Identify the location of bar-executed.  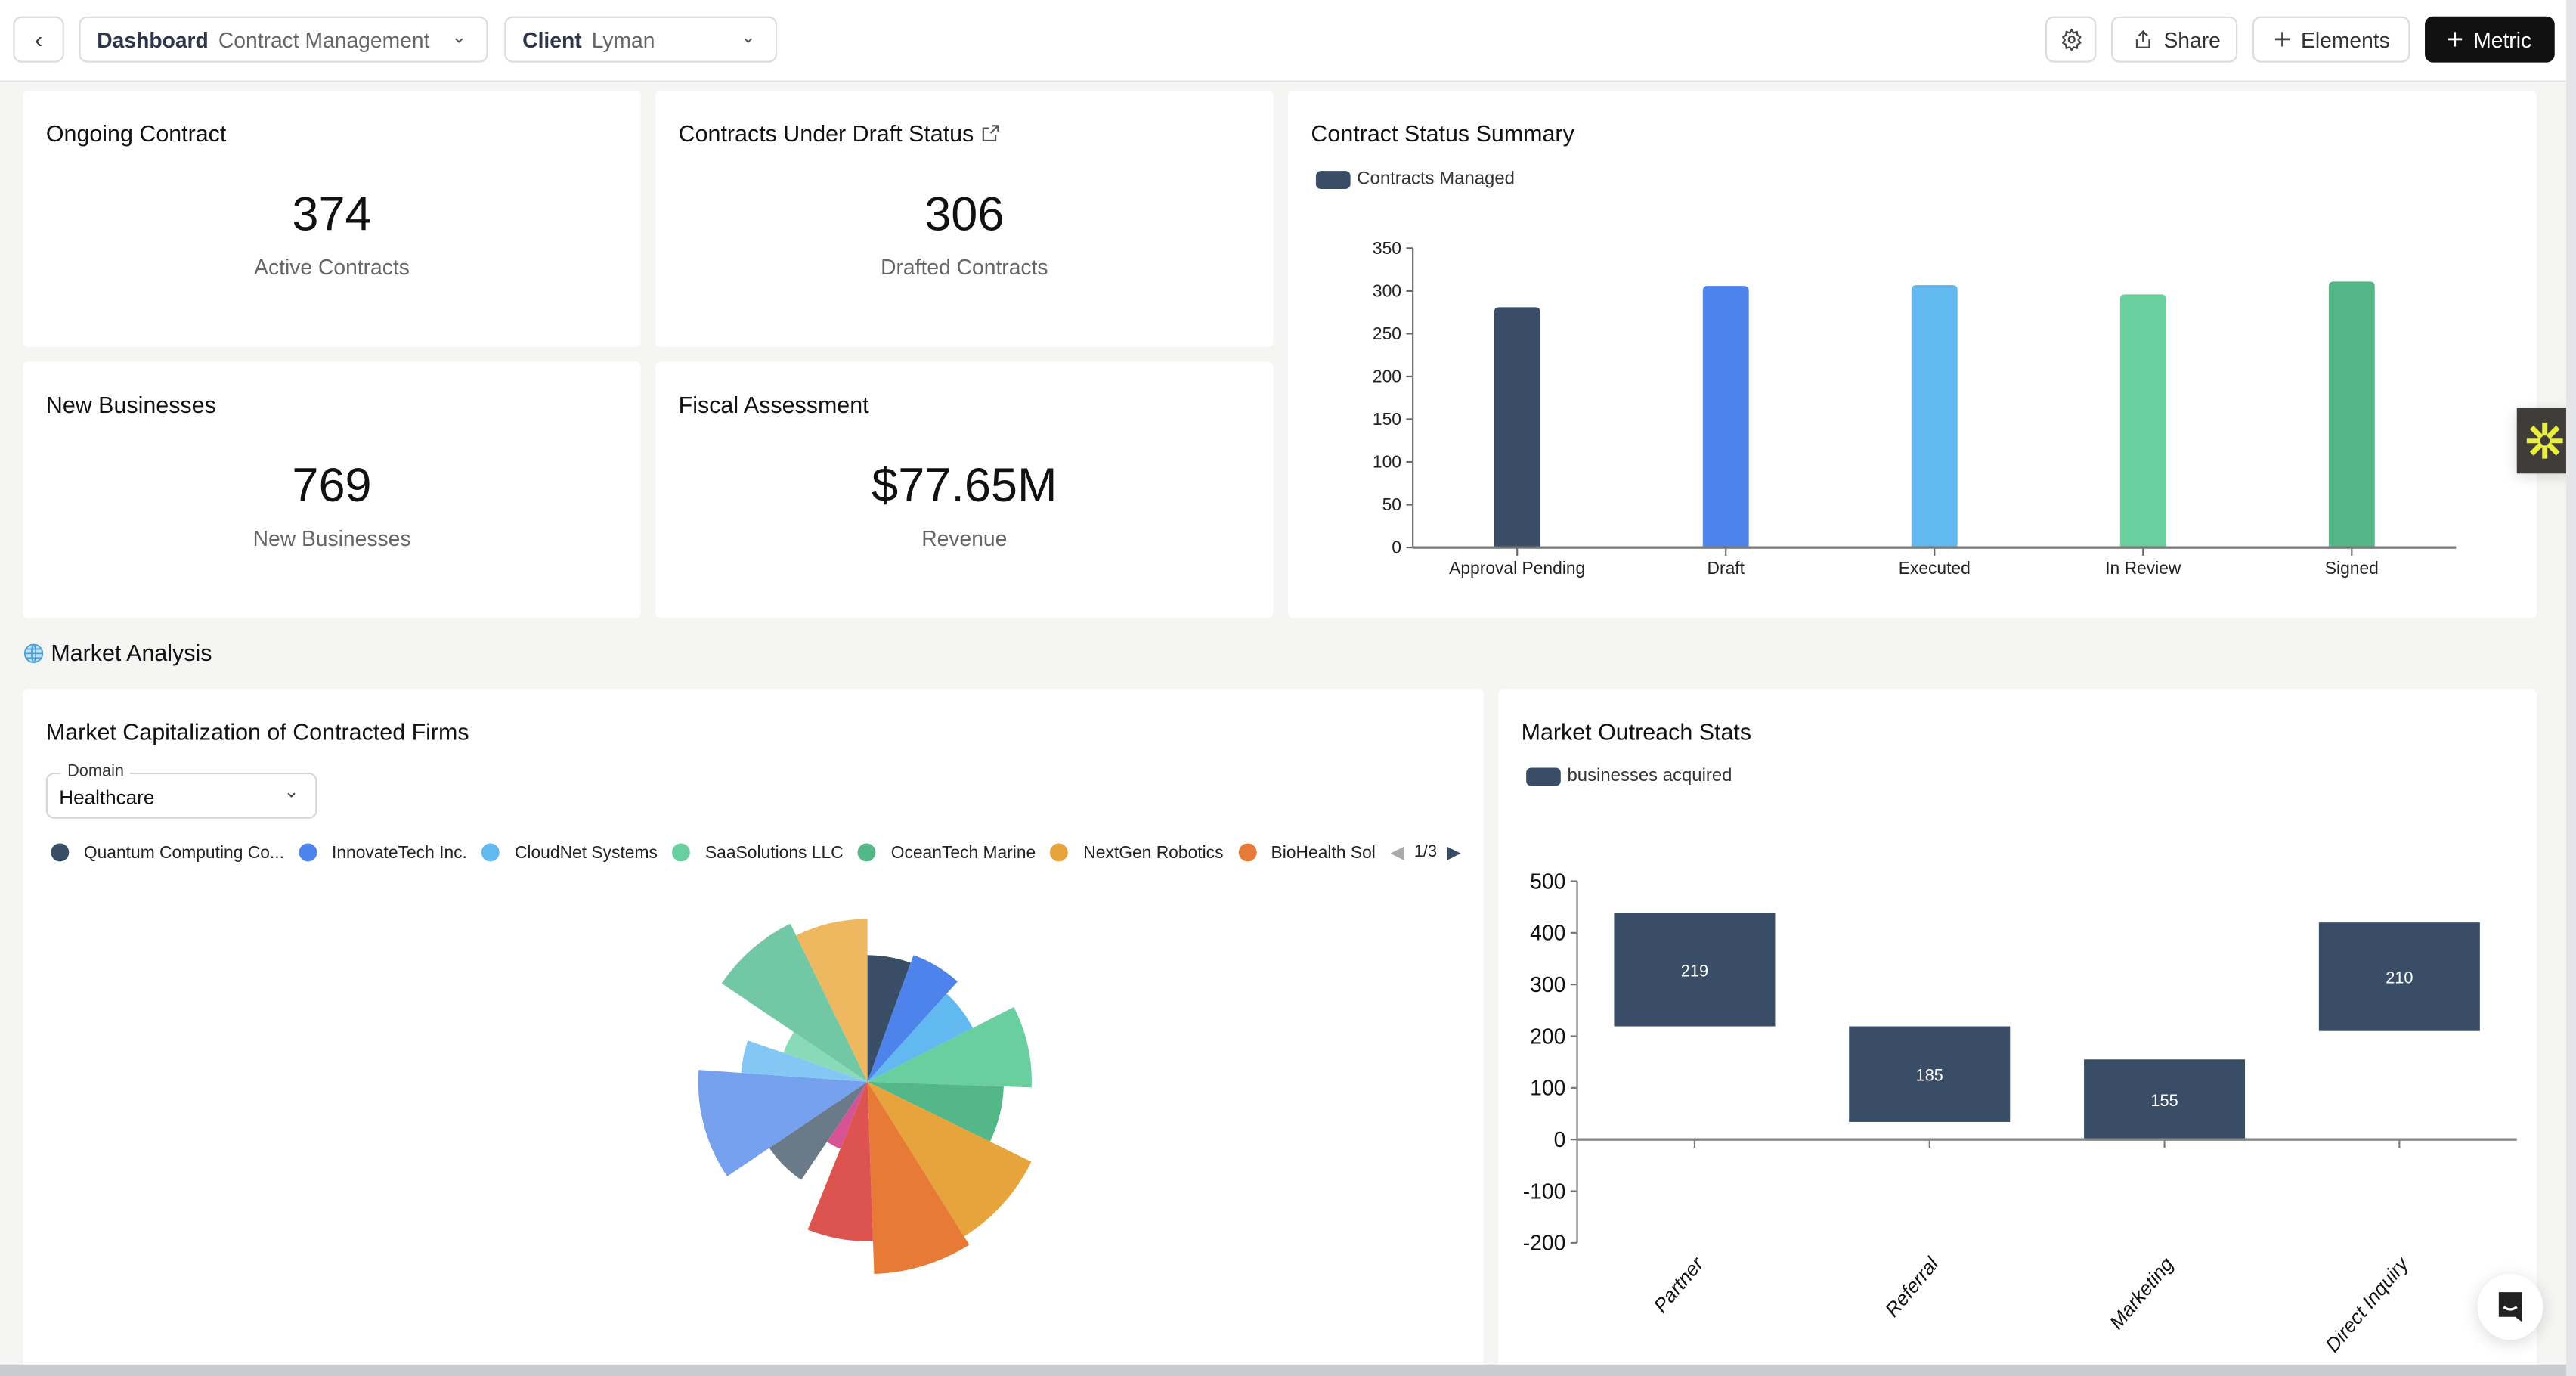
(1934, 416).